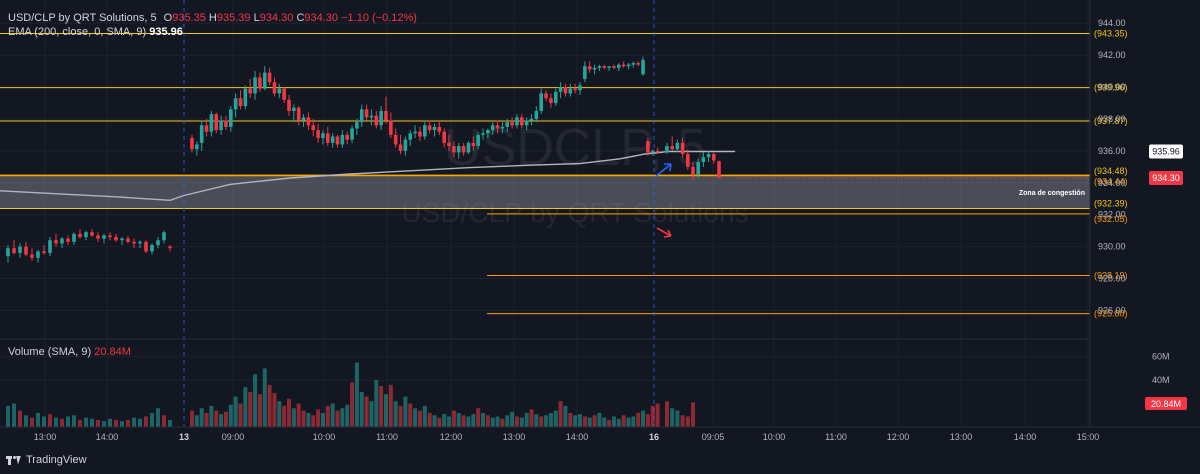  What do you see at coordinates (46, 460) in the screenshot?
I see `tradingview-logo: TradingView` at bounding box center [46, 460].